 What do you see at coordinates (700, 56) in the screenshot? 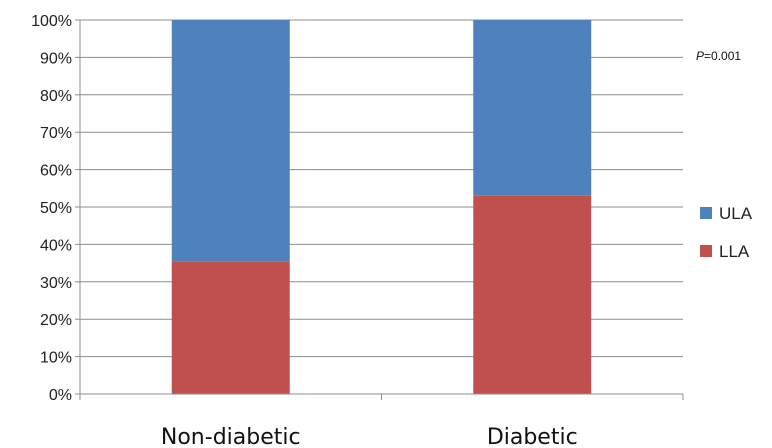
I see `p-value-symbol: P` at bounding box center [700, 56].